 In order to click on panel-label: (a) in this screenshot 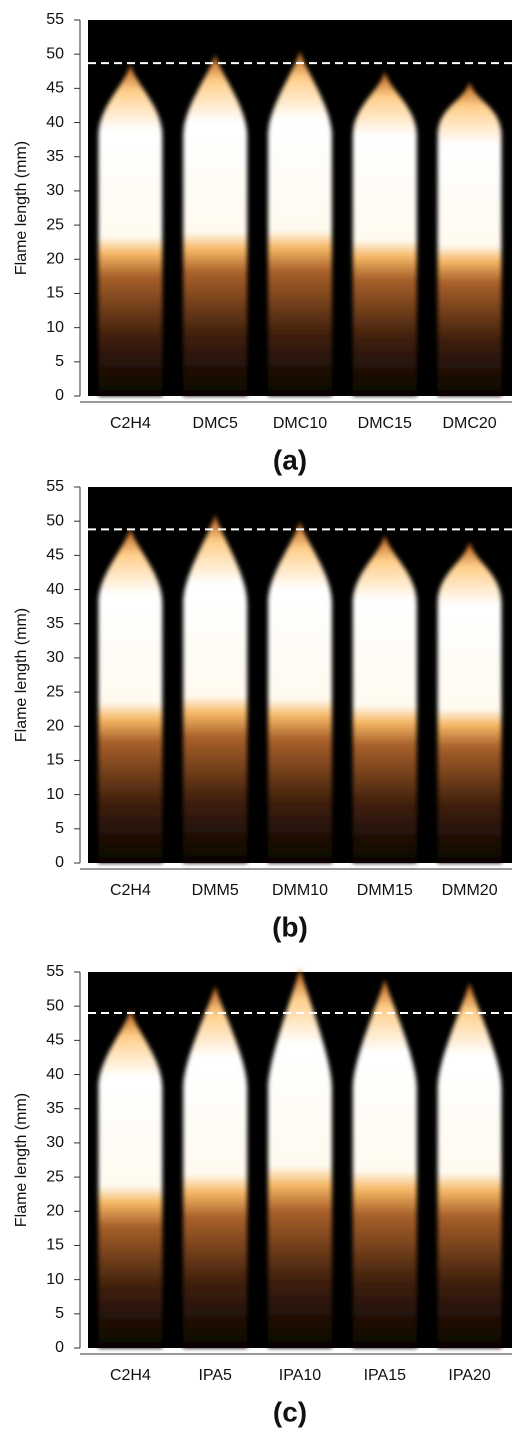, I will do `click(290, 459)`.